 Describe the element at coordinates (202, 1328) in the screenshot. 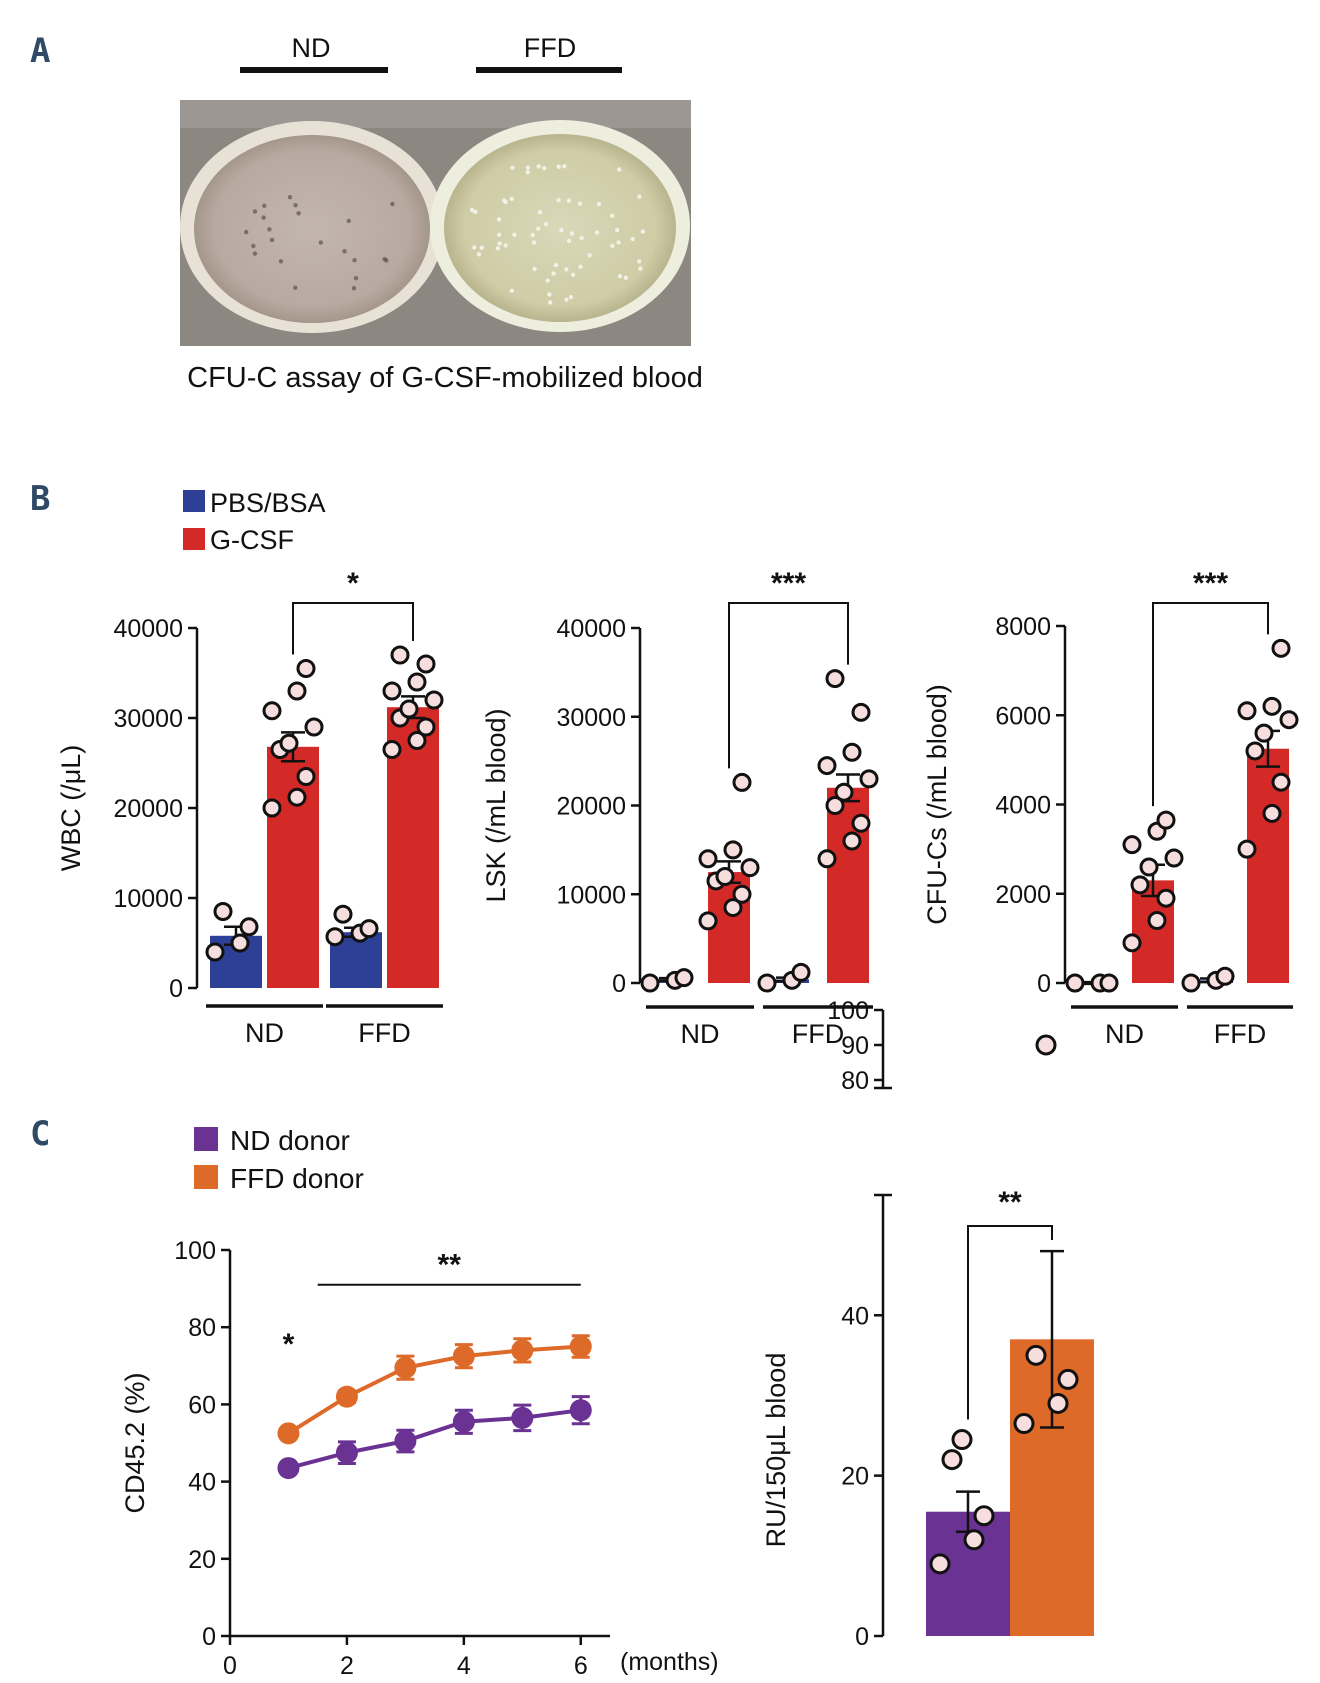

I see `y-tick-label: 80` at that location.